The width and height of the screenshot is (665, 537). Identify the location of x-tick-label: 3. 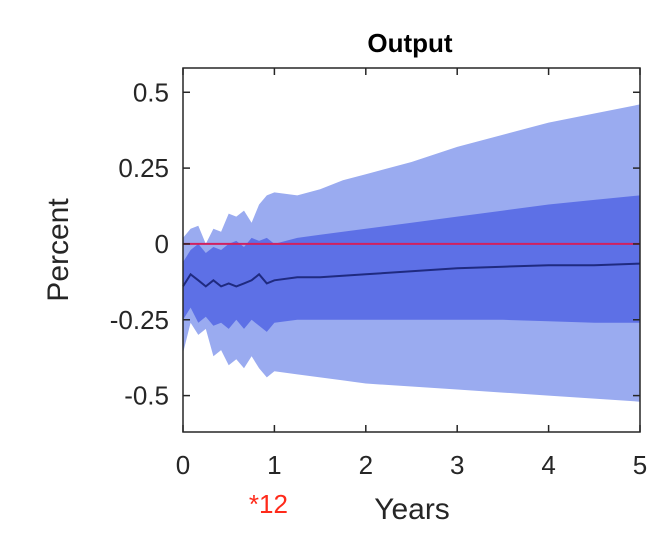
(457, 465).